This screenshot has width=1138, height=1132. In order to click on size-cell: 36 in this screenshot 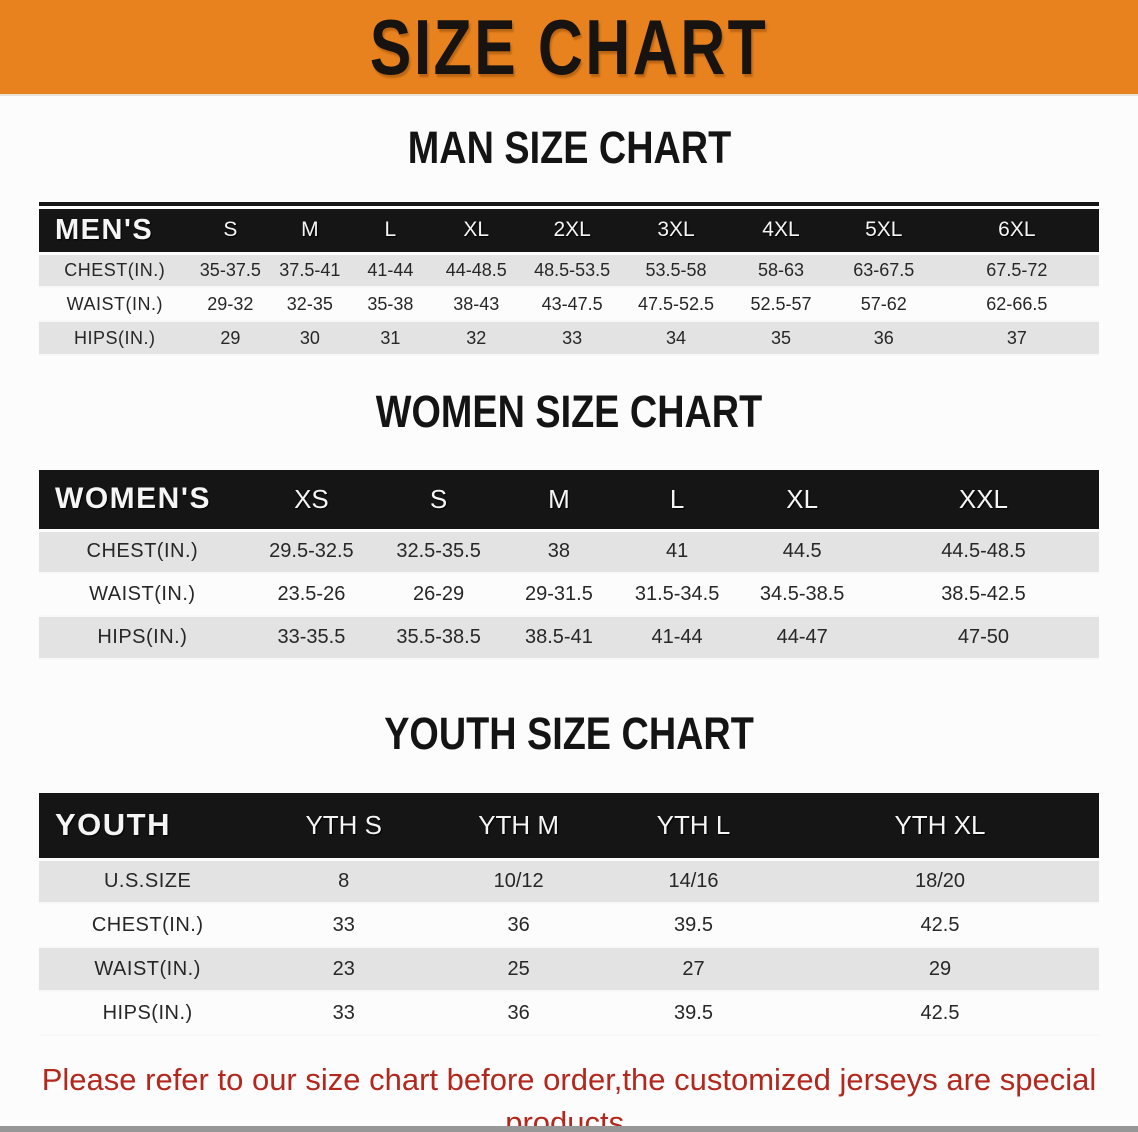, I will do `click(519, 925)`.